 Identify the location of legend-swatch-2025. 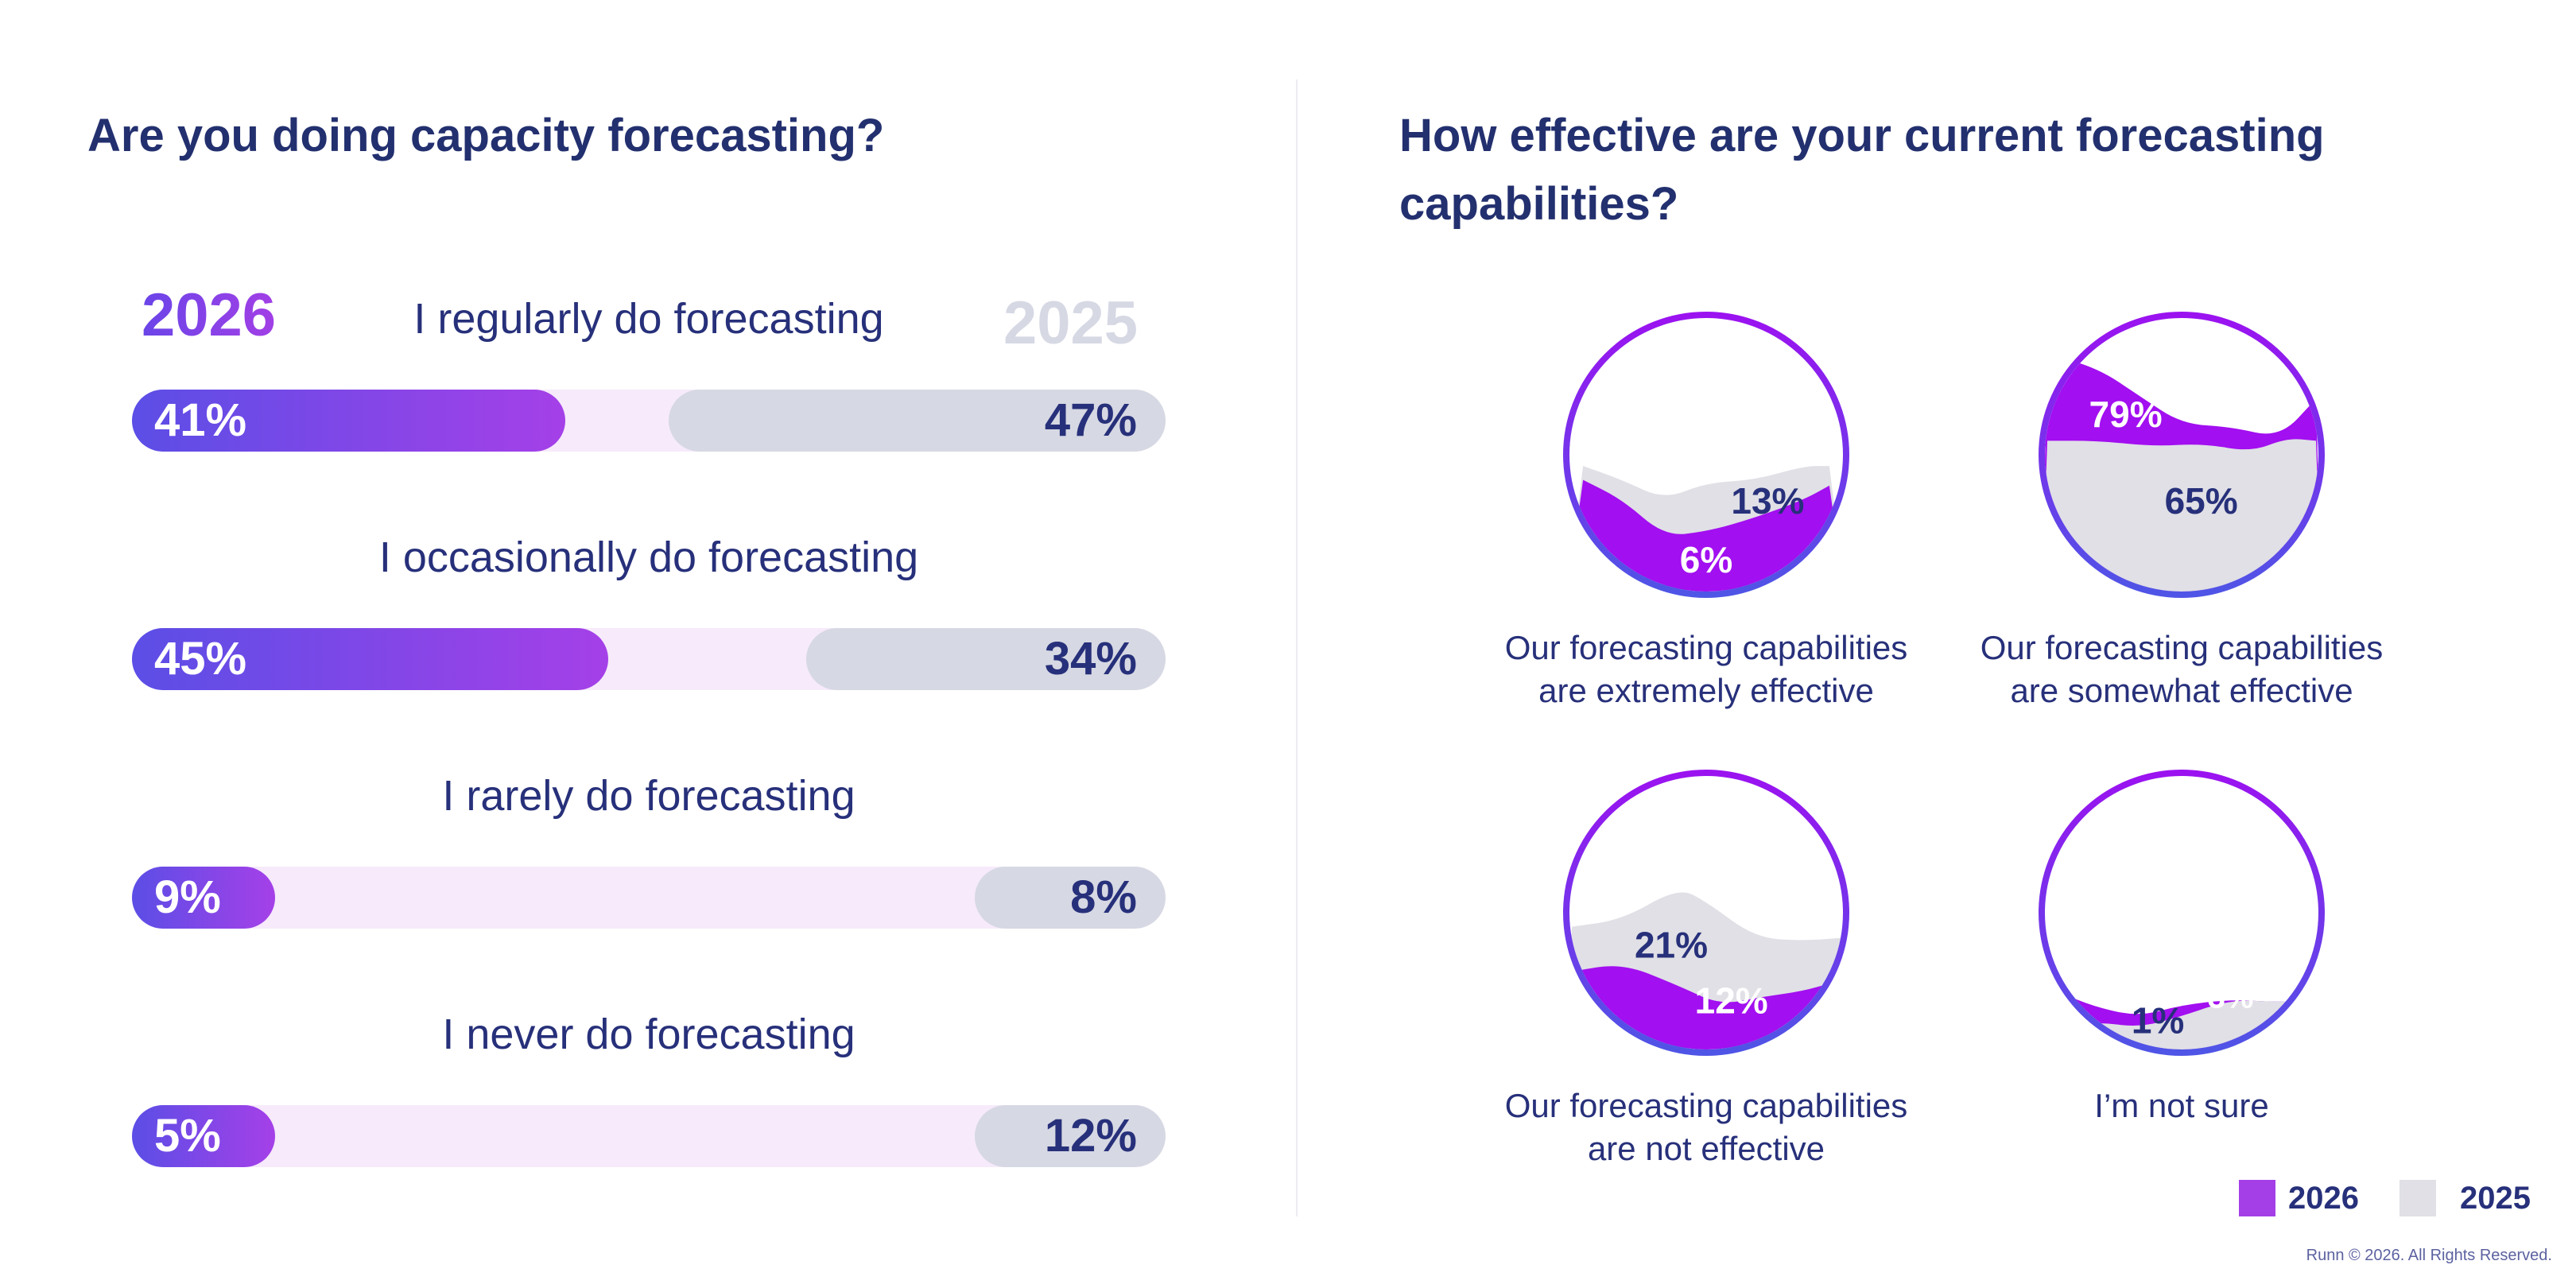
(2417, 1198).